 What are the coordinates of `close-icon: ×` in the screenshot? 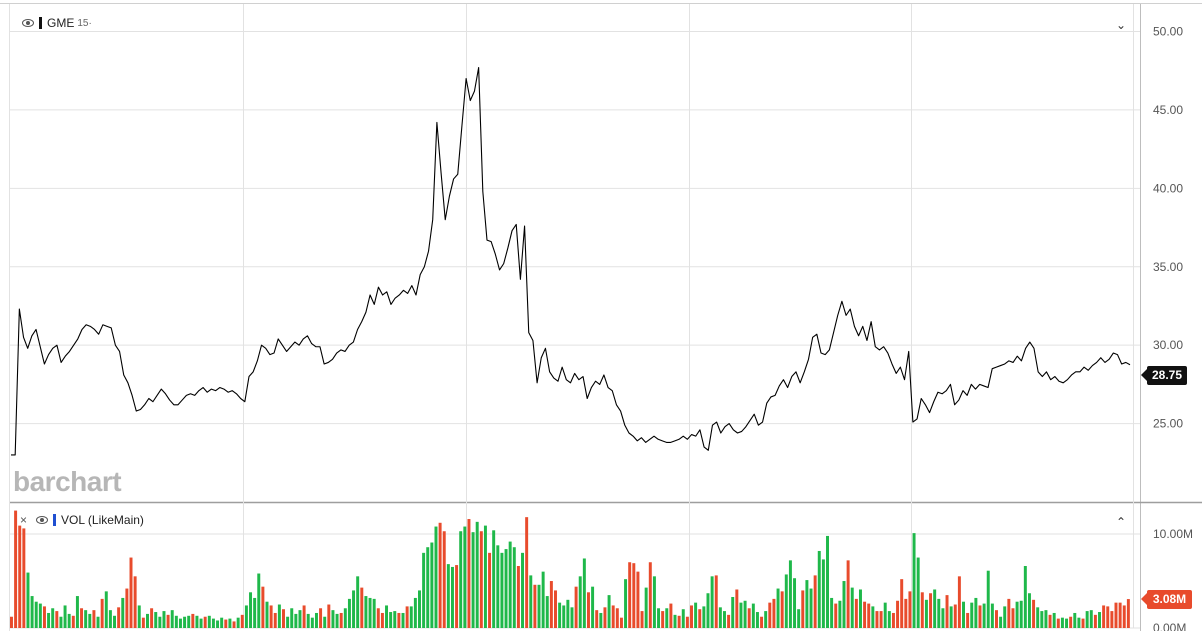 It's located at (24, 520).